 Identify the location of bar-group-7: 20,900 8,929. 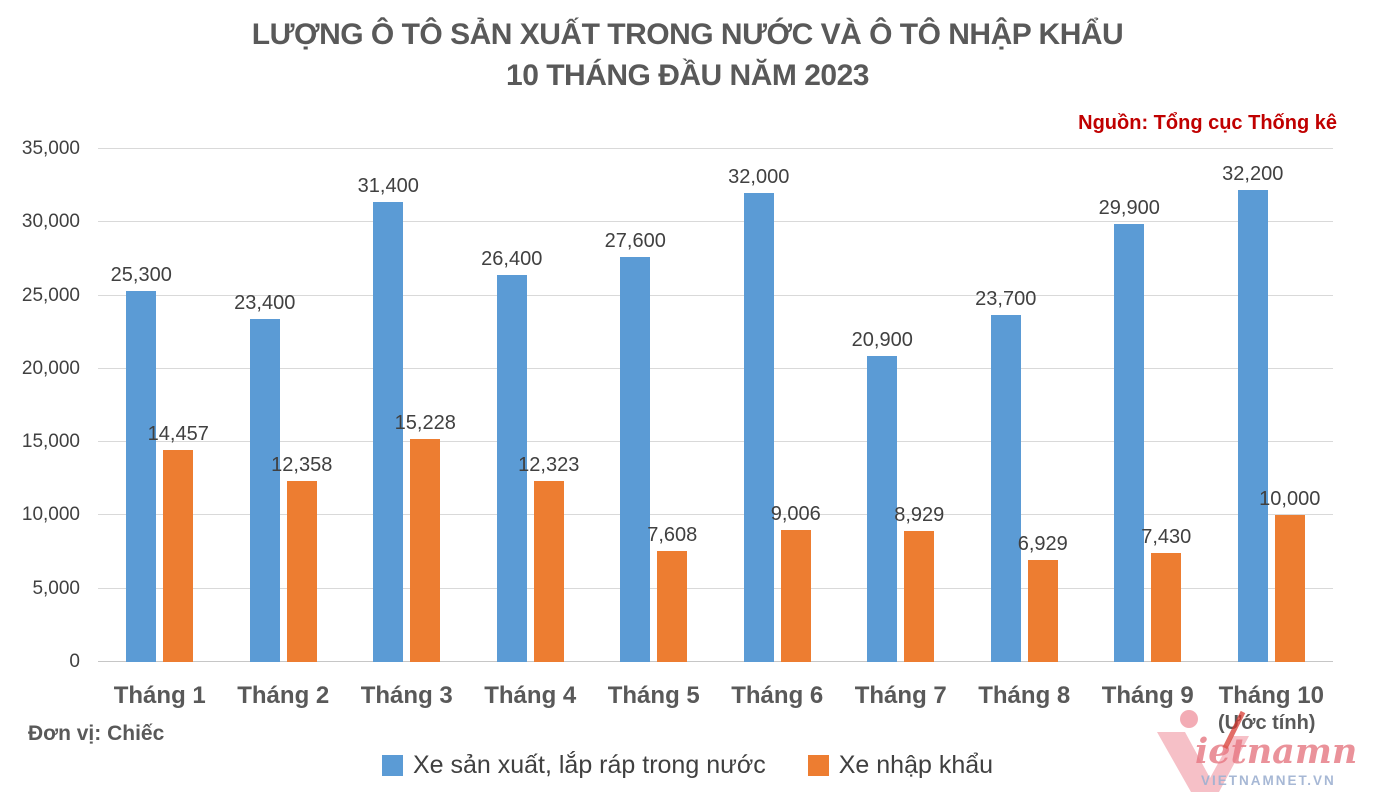
(901, 405).